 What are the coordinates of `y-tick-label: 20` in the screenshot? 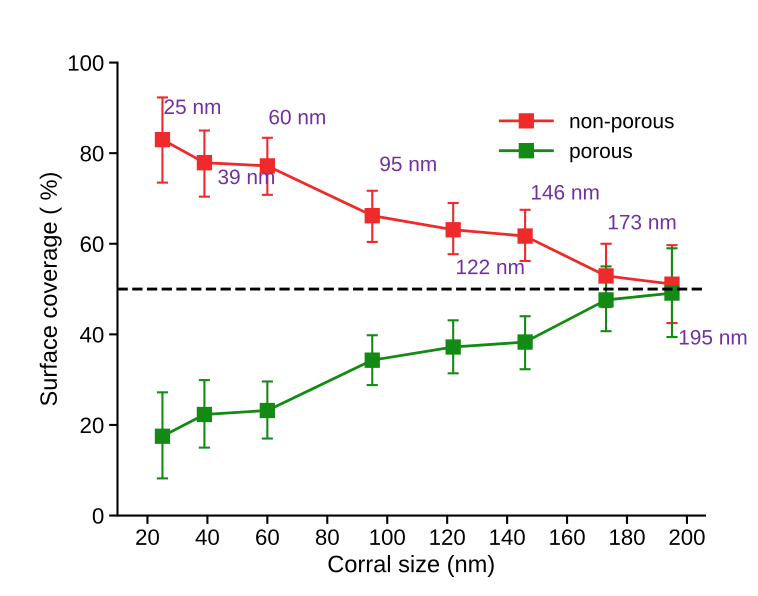 It's located at (92, 425).